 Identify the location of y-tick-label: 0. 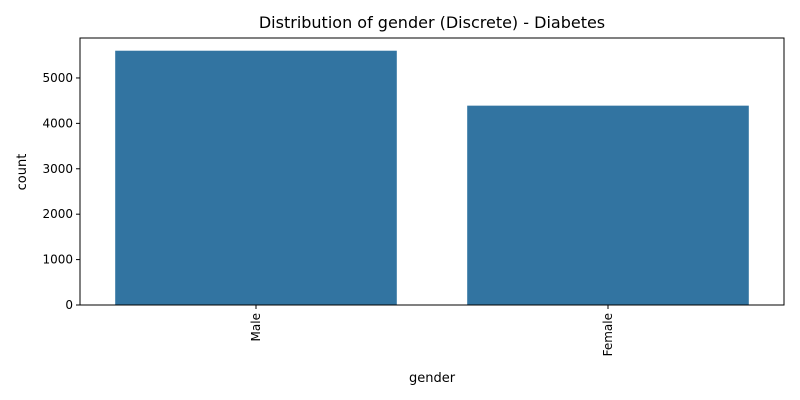
(69, 305).